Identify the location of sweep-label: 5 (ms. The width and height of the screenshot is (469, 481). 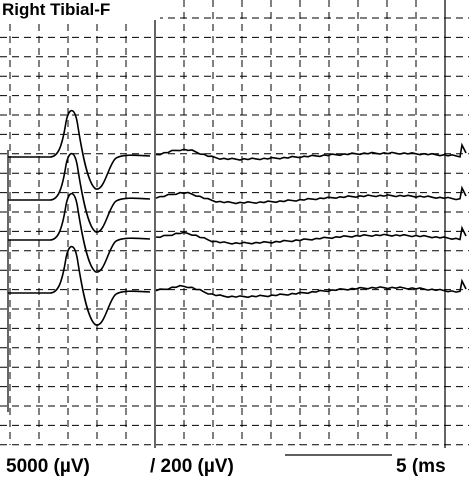
(421, 466).